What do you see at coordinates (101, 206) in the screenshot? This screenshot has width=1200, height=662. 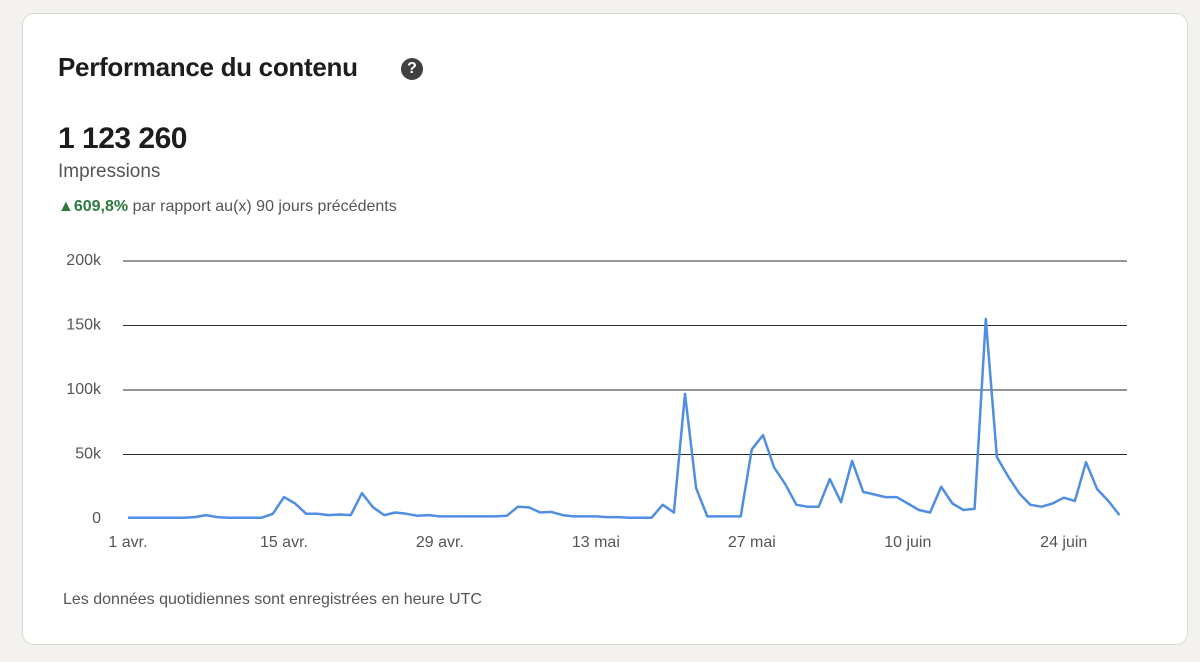 I see `change-value: 609,8%` at bounding box center [101, 206].